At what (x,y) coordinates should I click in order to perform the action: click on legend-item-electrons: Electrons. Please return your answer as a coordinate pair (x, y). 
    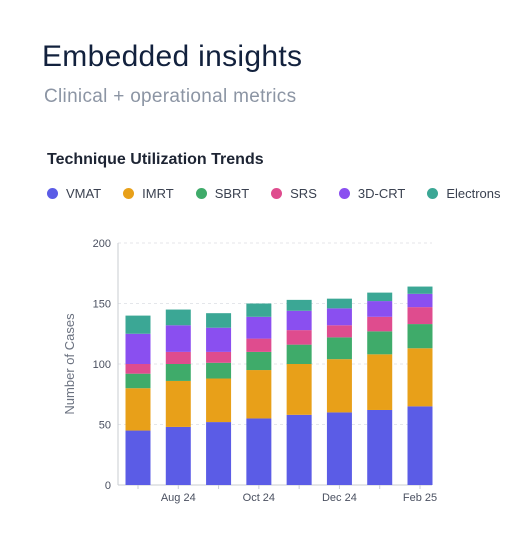
    Looking at the image, I should click on (464, 193).